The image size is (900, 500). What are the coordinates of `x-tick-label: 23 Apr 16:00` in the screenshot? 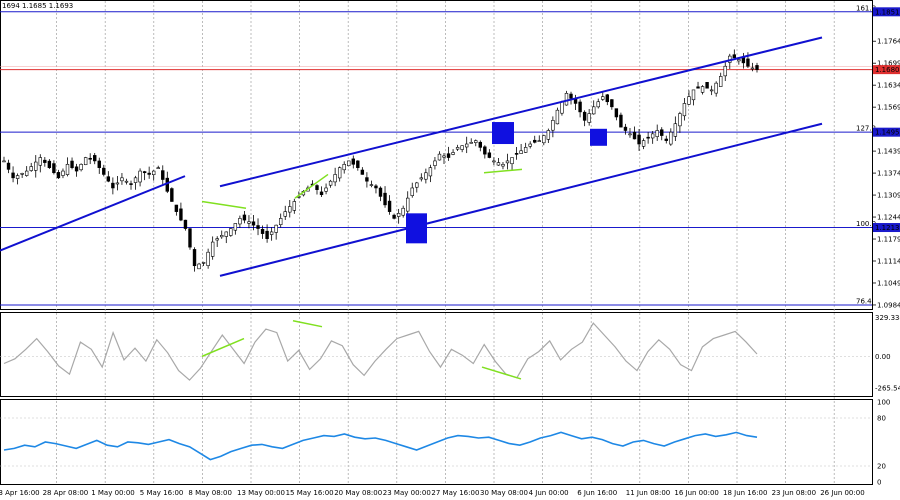 It's located at (20, 493).